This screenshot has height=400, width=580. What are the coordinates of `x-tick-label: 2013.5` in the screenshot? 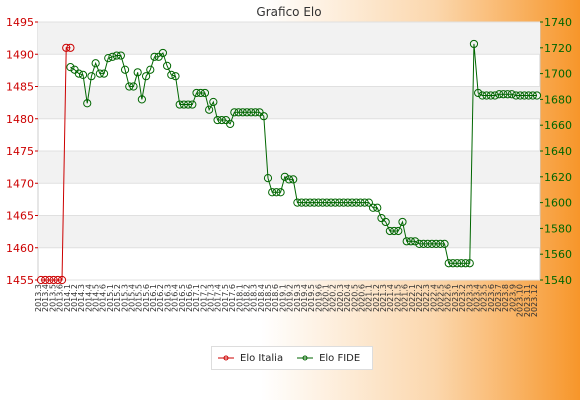 It's located at (52, 298).